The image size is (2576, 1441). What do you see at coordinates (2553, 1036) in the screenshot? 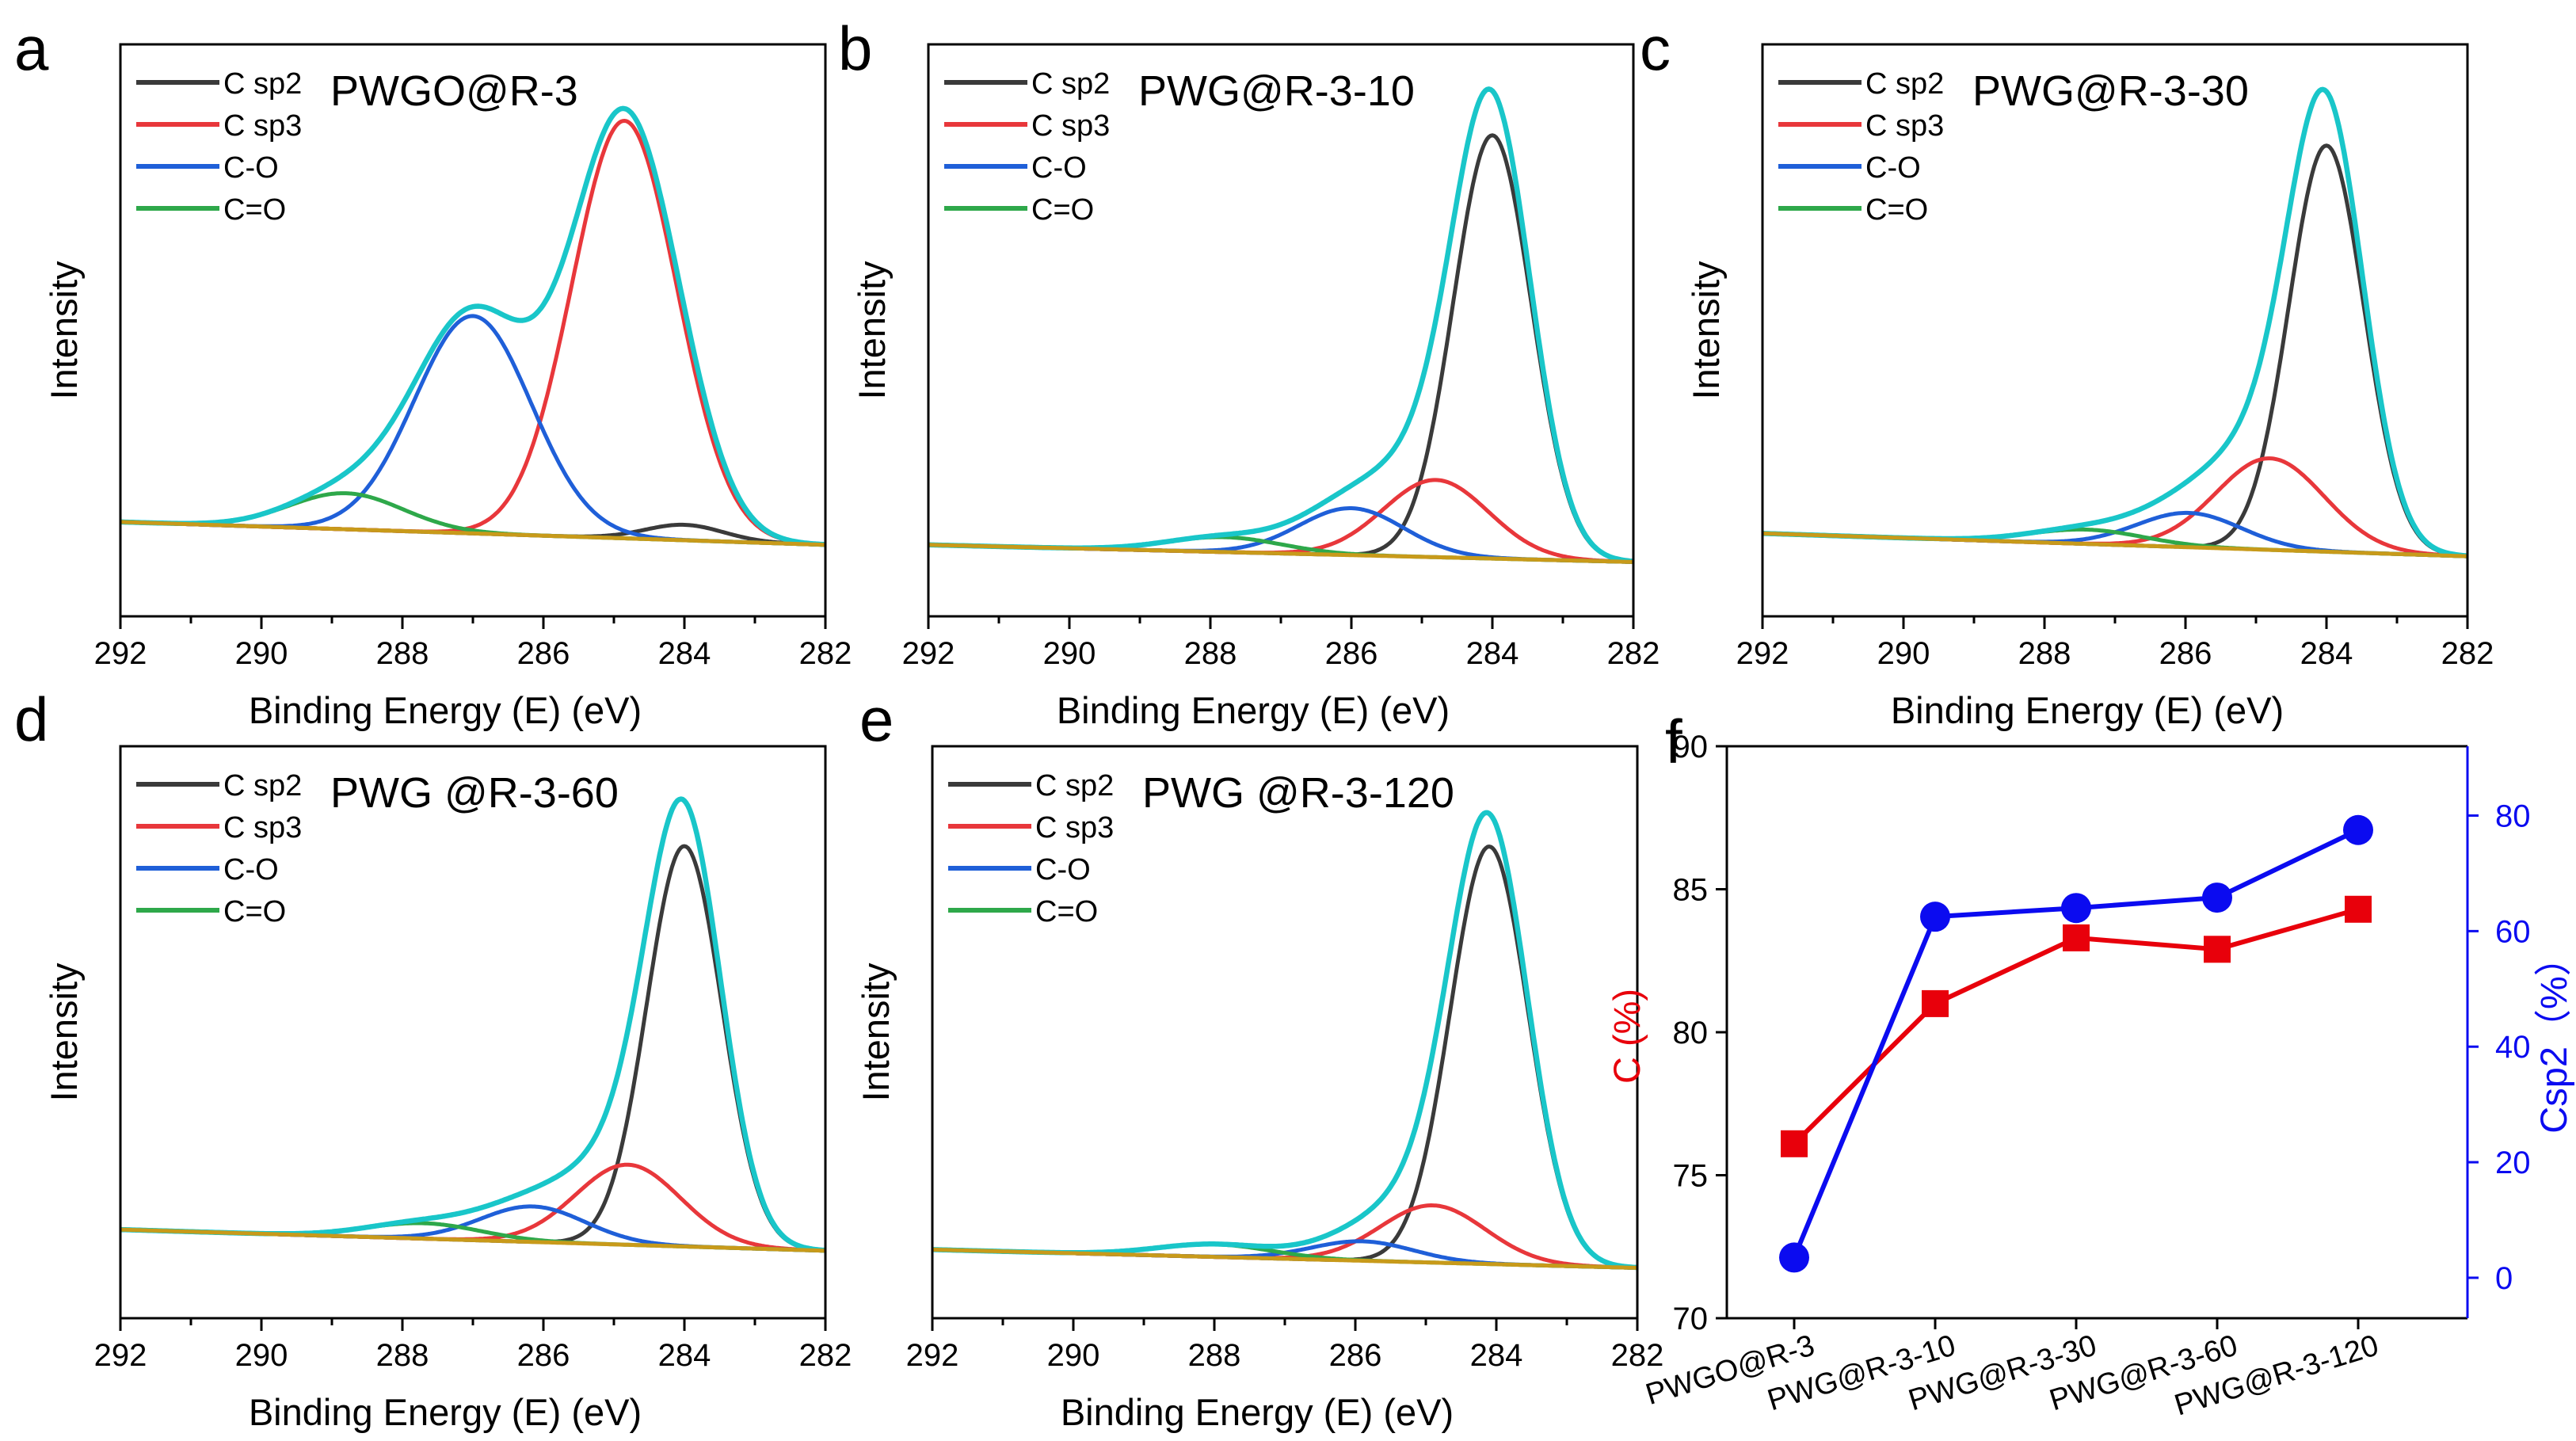
I see `right-axis-label: Csp2（%）` at bounding box center [2553, 1036].